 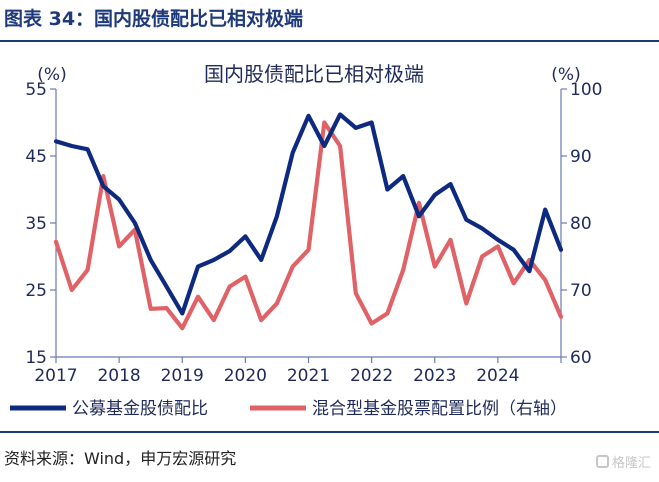 I want to click on legend-item-series-left: 公募基金股债配比, so click(x=109, y=409).